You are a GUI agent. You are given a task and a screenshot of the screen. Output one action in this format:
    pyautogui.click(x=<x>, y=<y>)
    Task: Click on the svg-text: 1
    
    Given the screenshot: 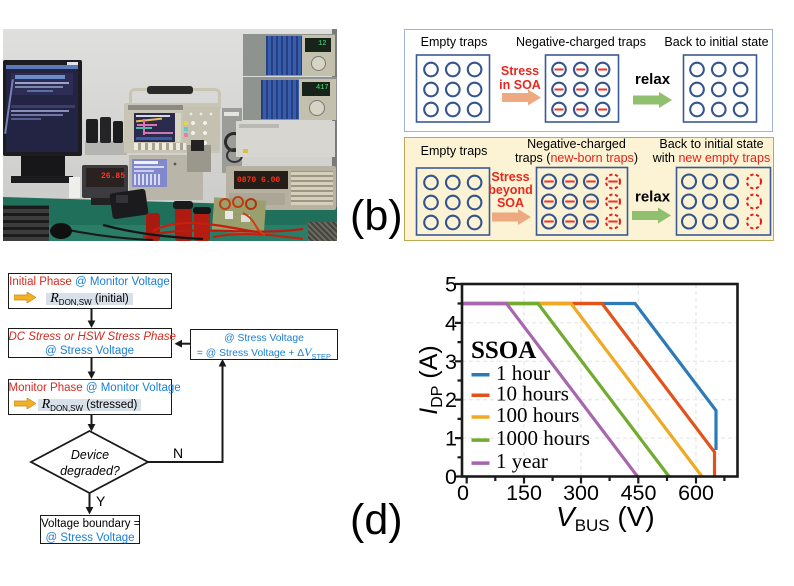 What is the action you would take?
    pyautogui.click(x=451, y=439)
    